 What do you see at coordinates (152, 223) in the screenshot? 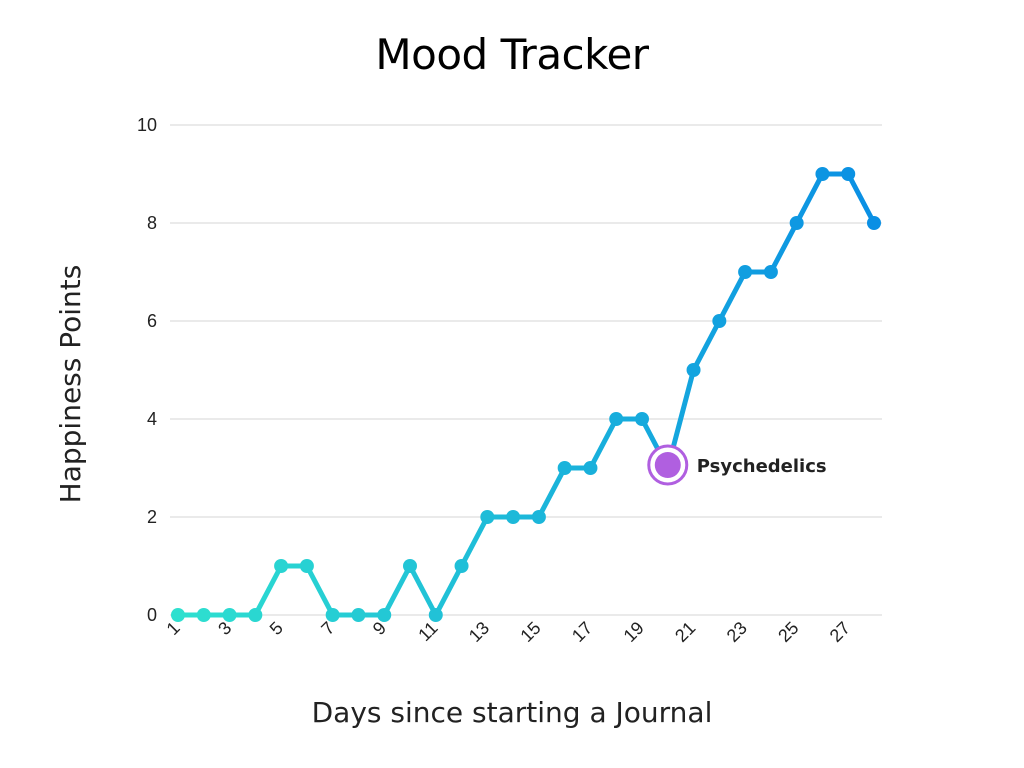
I see `y-tick-label: 8` at bounding box center [152, 223].